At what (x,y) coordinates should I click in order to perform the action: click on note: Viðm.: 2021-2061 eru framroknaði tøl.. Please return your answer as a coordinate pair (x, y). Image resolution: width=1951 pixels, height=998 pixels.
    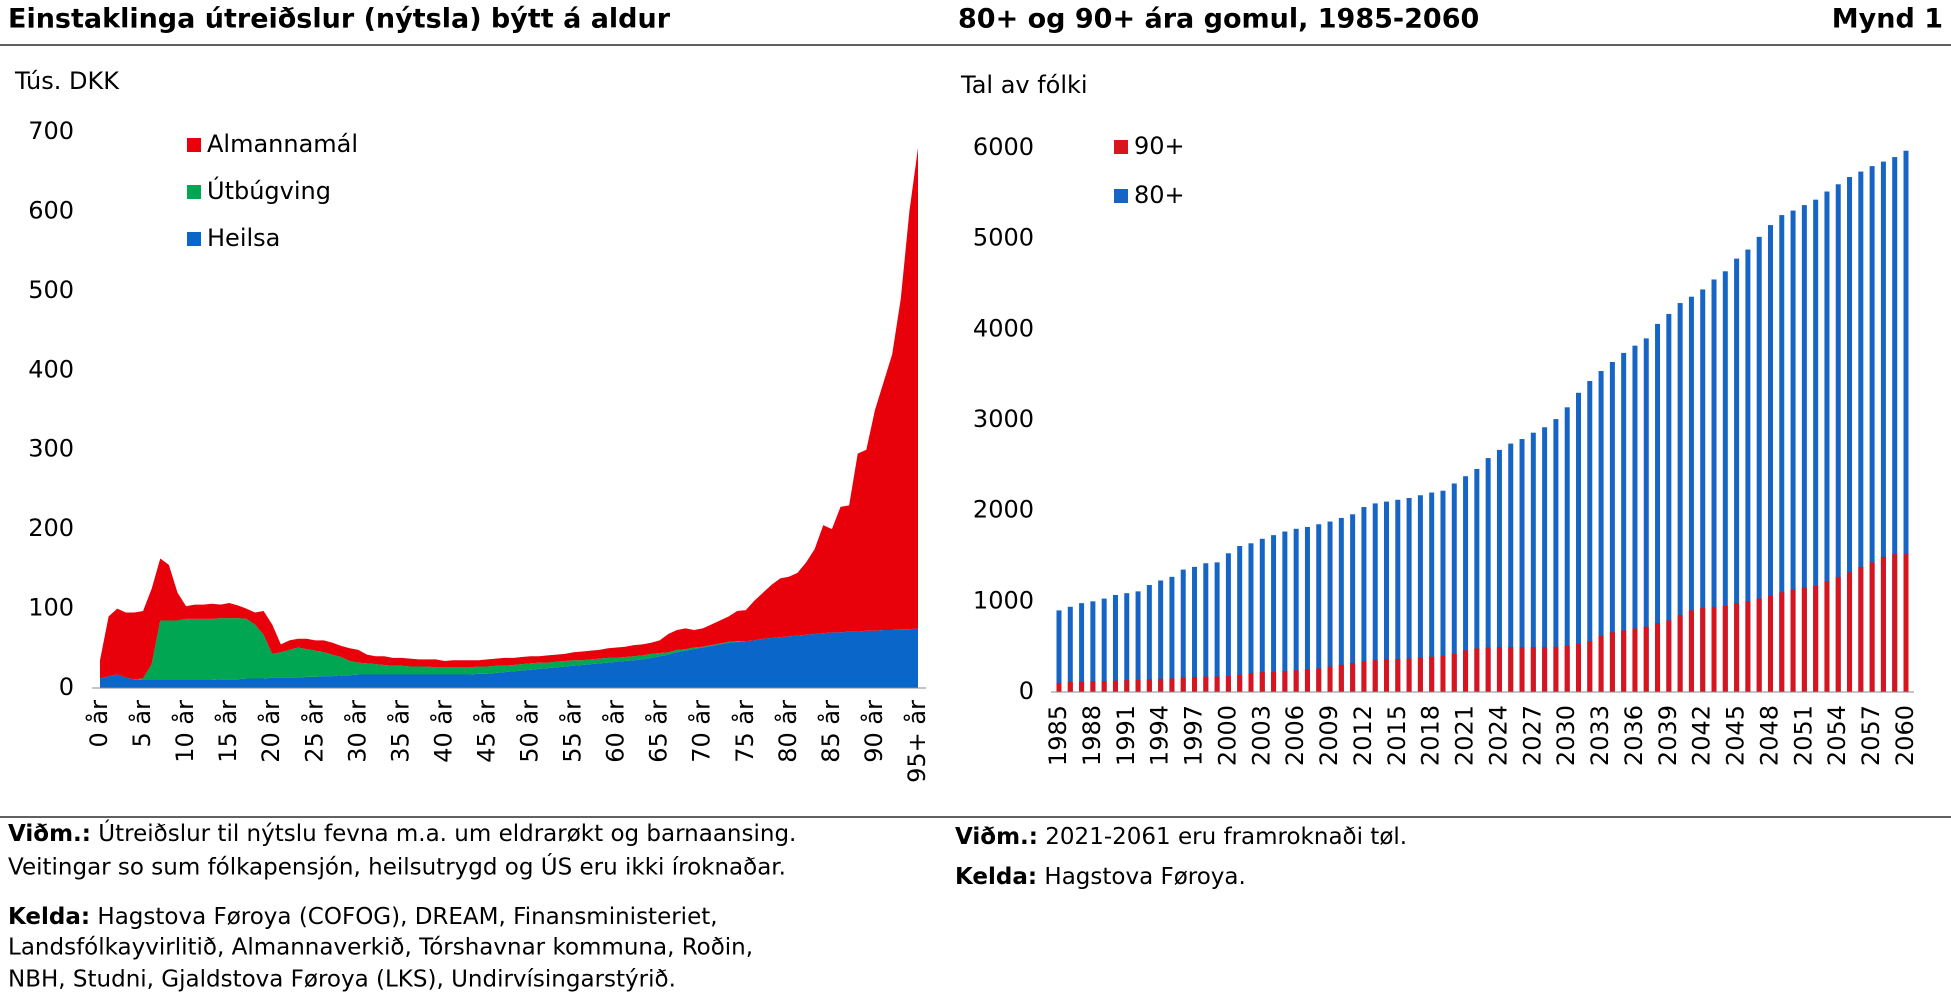
    Looking at the image, I should click on (1181, 837).